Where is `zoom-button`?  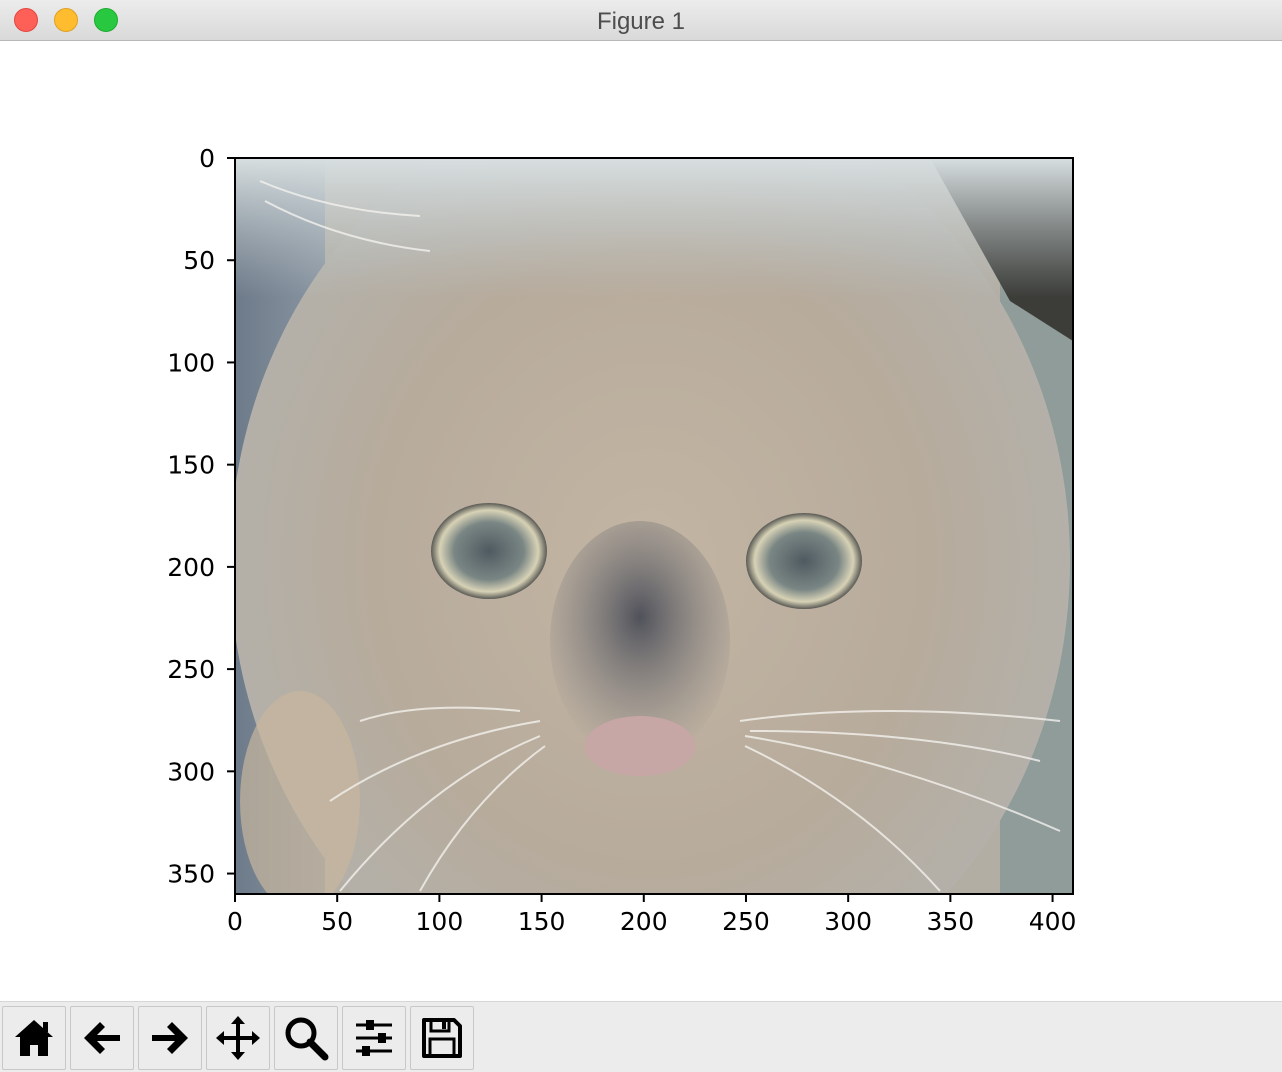 zoom-button is located at coordinates (306, 1038).